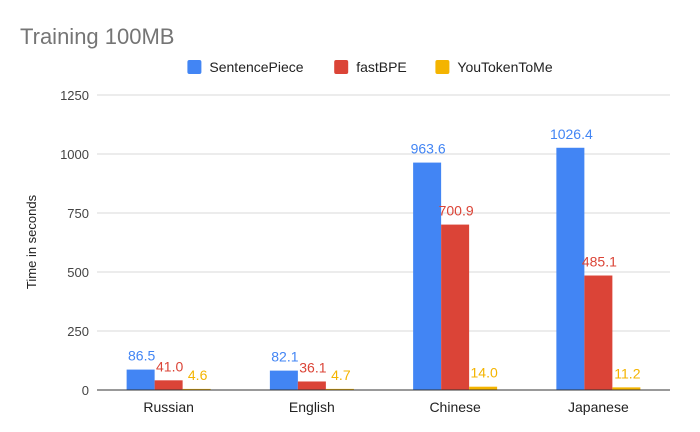  Describe the element at coordinates (78, 213) in the screenshot. I see `y-tick-label: 750` at that location.